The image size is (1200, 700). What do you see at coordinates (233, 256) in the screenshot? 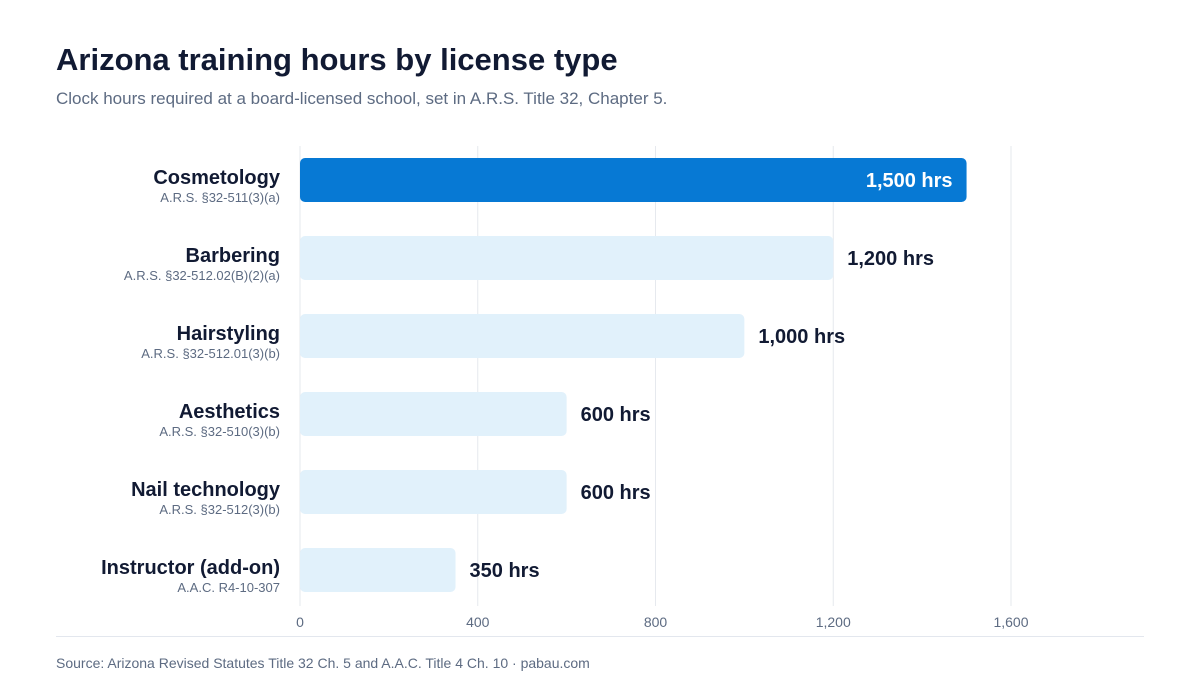
I see `category-label: Barbering` at bounding box center [233, 256].